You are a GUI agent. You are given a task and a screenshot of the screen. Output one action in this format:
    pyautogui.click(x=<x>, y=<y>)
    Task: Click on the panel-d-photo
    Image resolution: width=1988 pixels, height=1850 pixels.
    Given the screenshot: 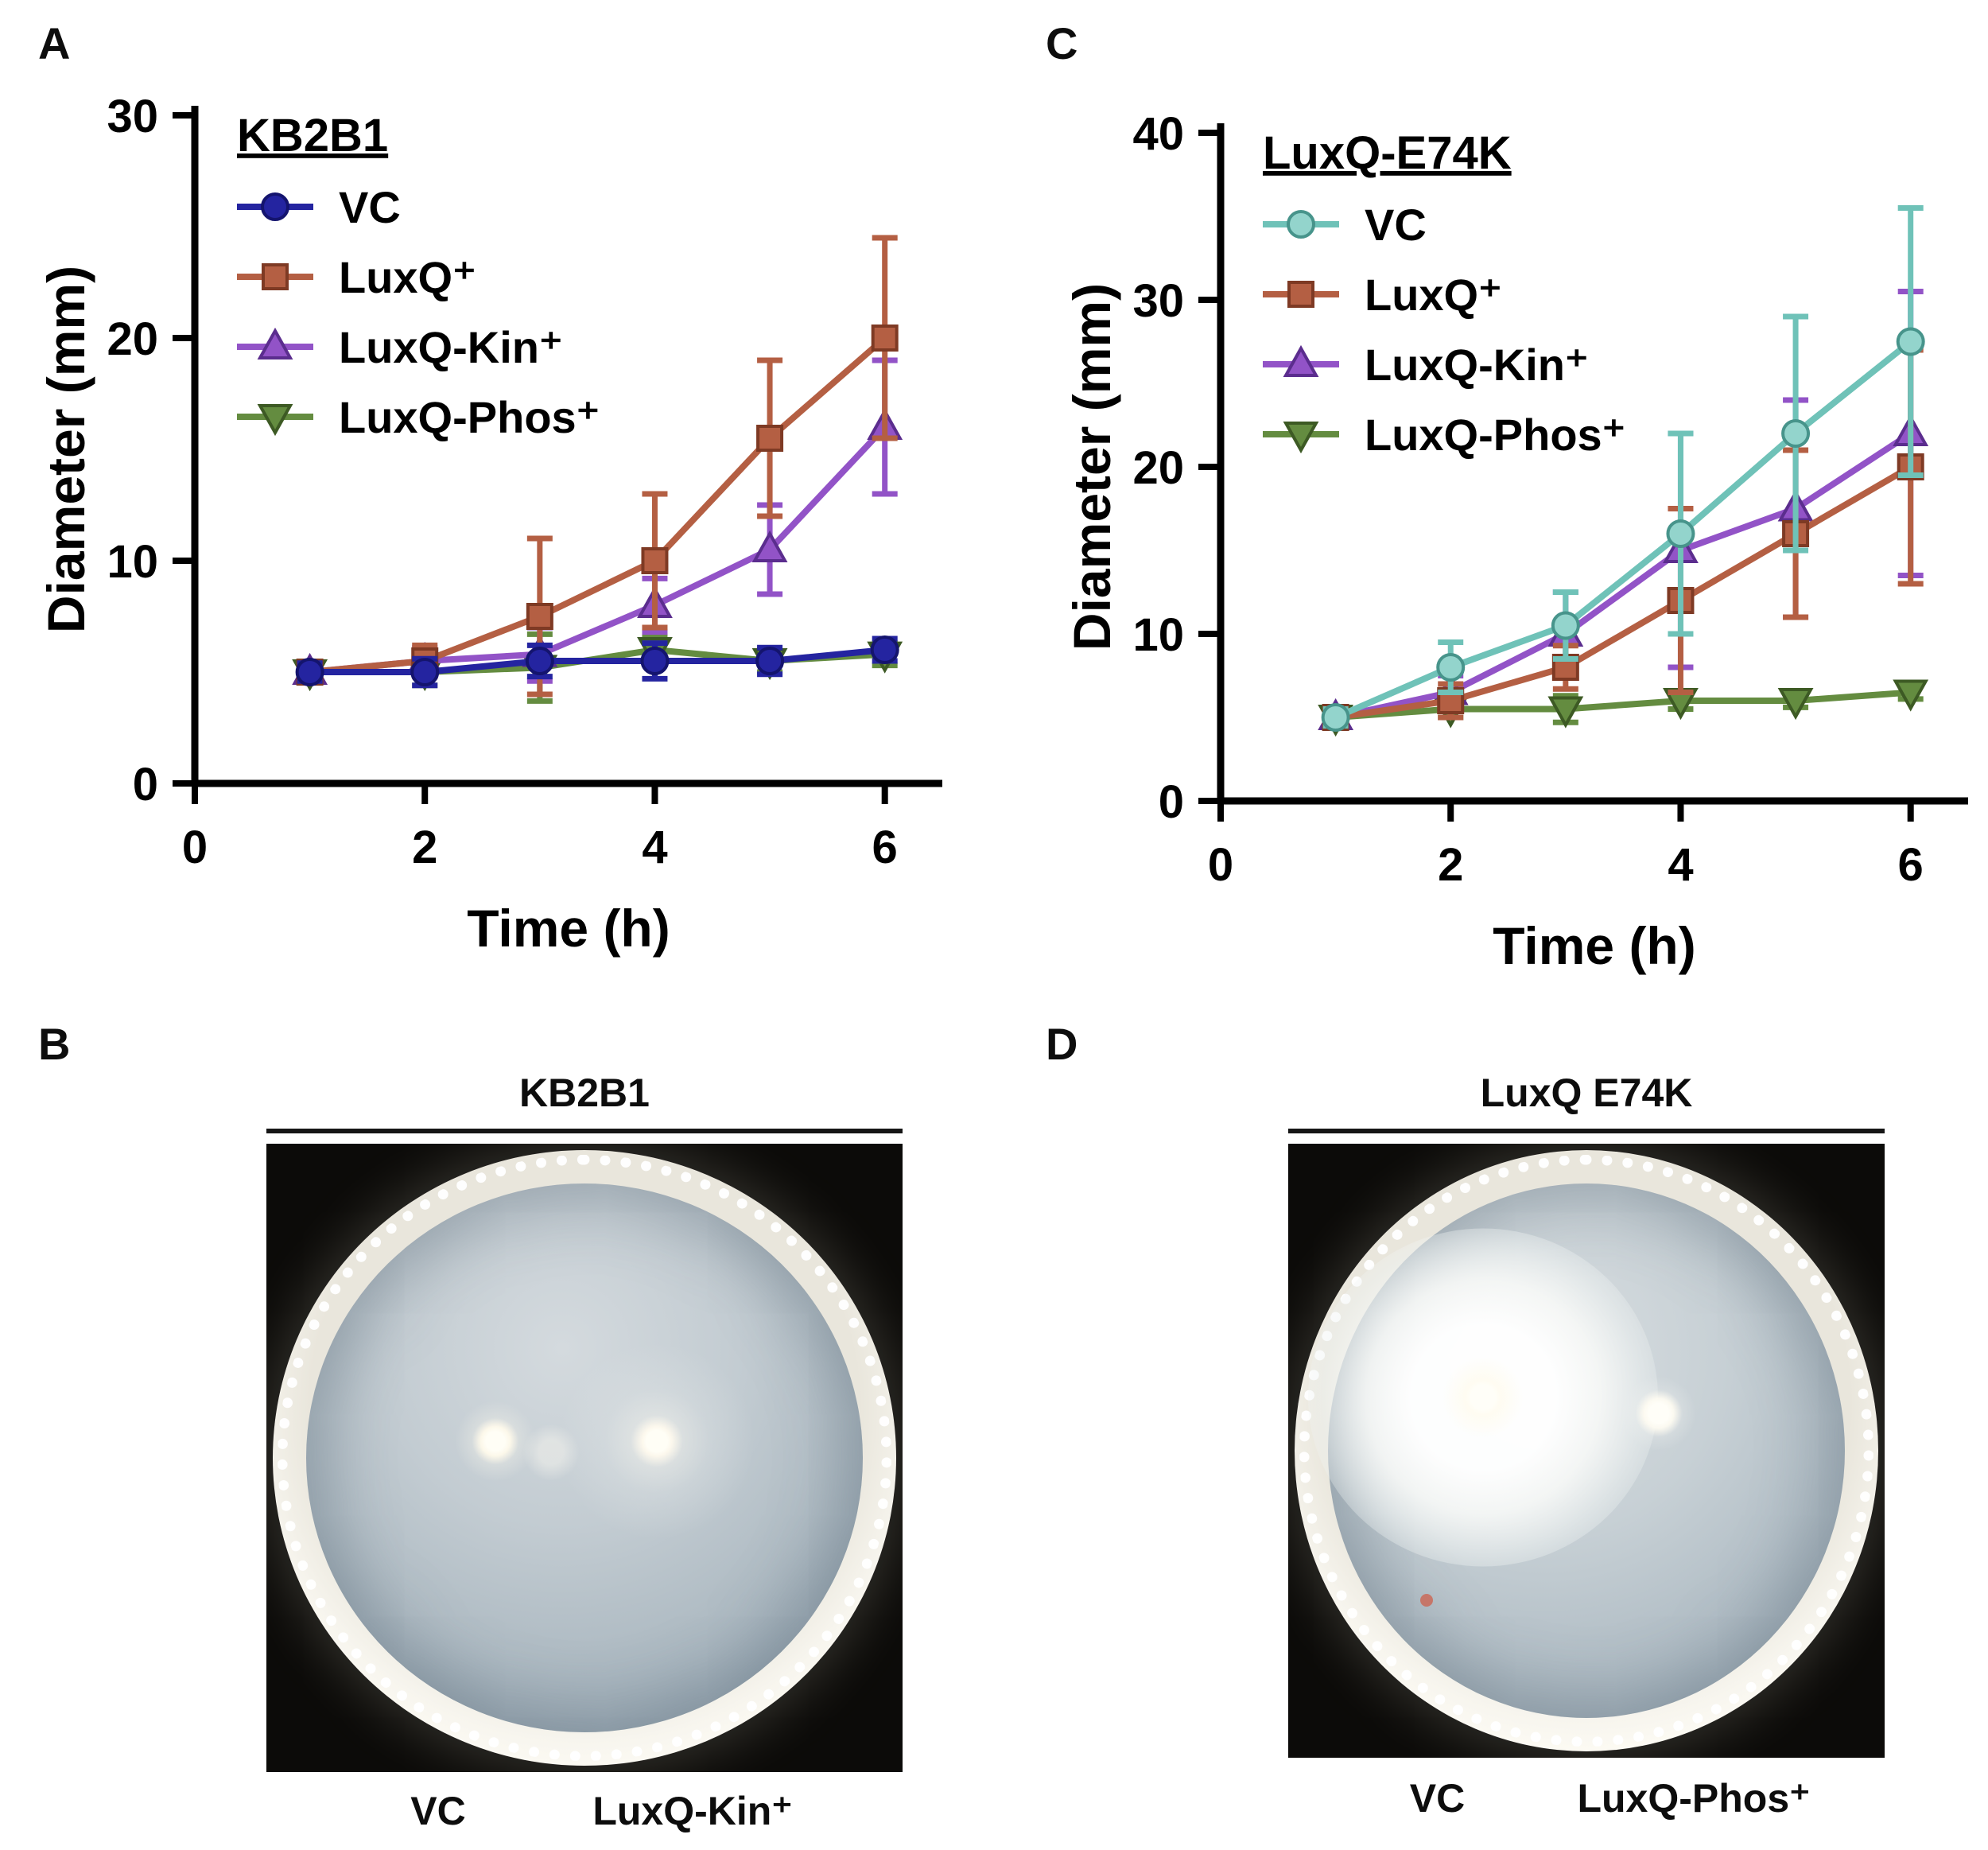 What is the action you would take?
    pyautogui.click(x=1586, y=1451)
    